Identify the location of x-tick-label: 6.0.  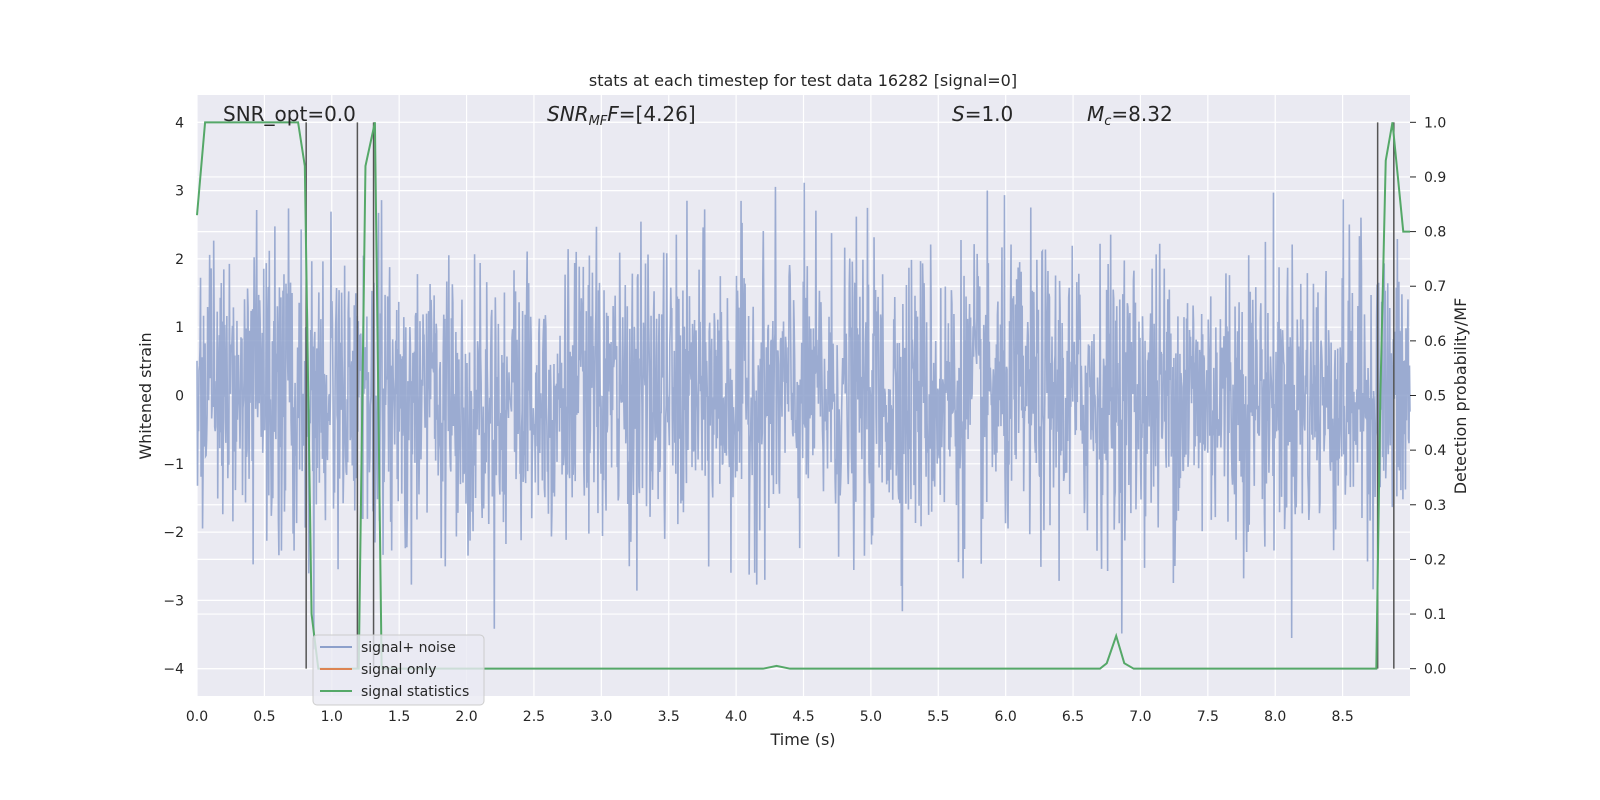
(1006, 717).